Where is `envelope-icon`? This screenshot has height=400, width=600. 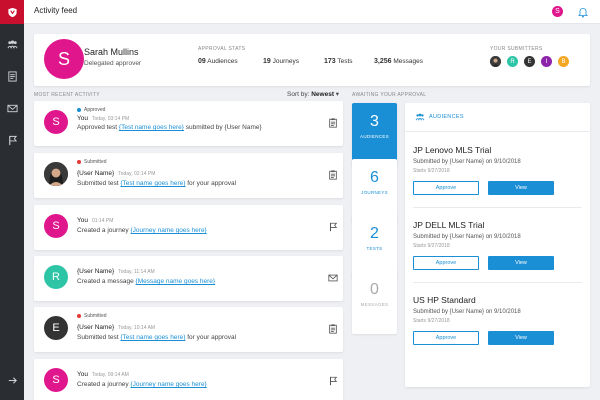 envelope-icon is located at coordinates (12, 108).